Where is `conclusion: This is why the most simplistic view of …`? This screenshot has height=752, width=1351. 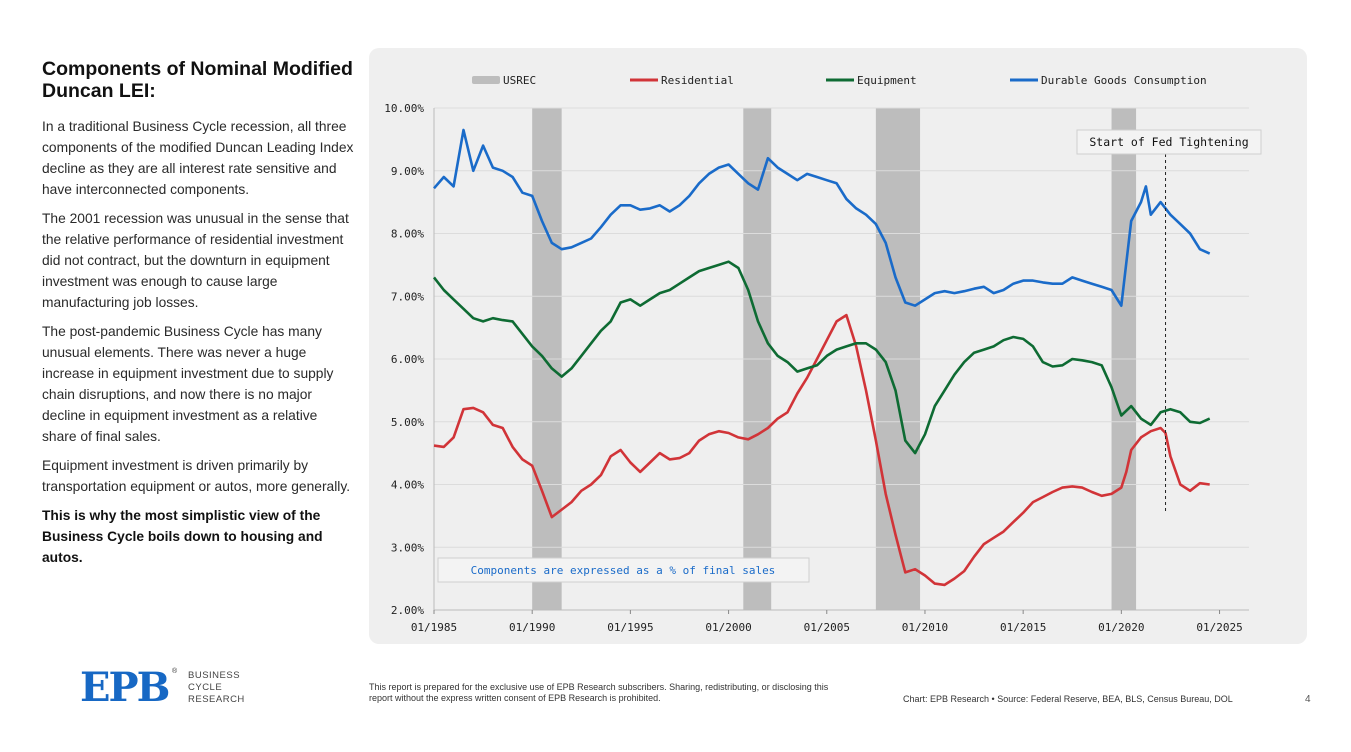 conclusion: This is why the most simplistic view of … is located at coordinates (182, 536).